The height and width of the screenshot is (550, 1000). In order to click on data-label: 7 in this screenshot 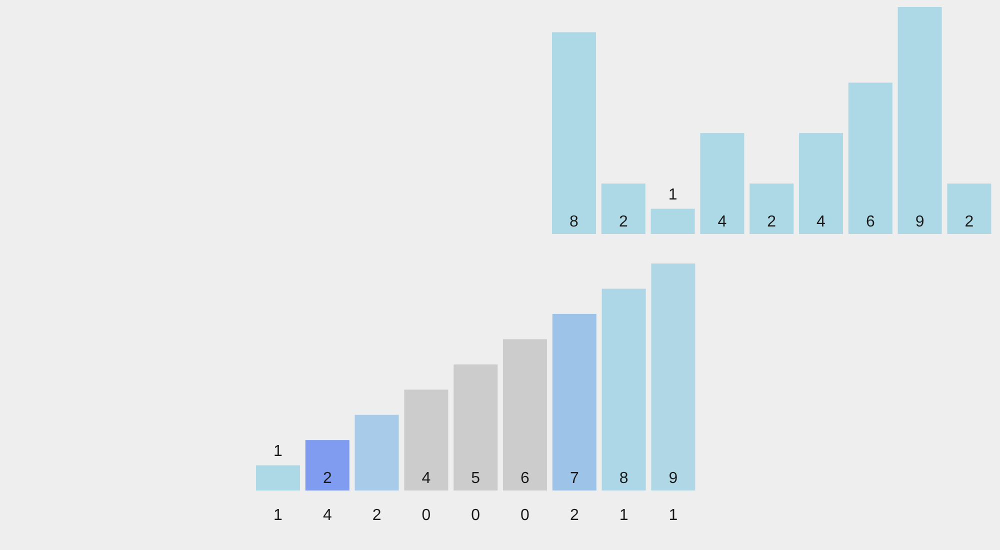, I will do `click(574, 478)`.